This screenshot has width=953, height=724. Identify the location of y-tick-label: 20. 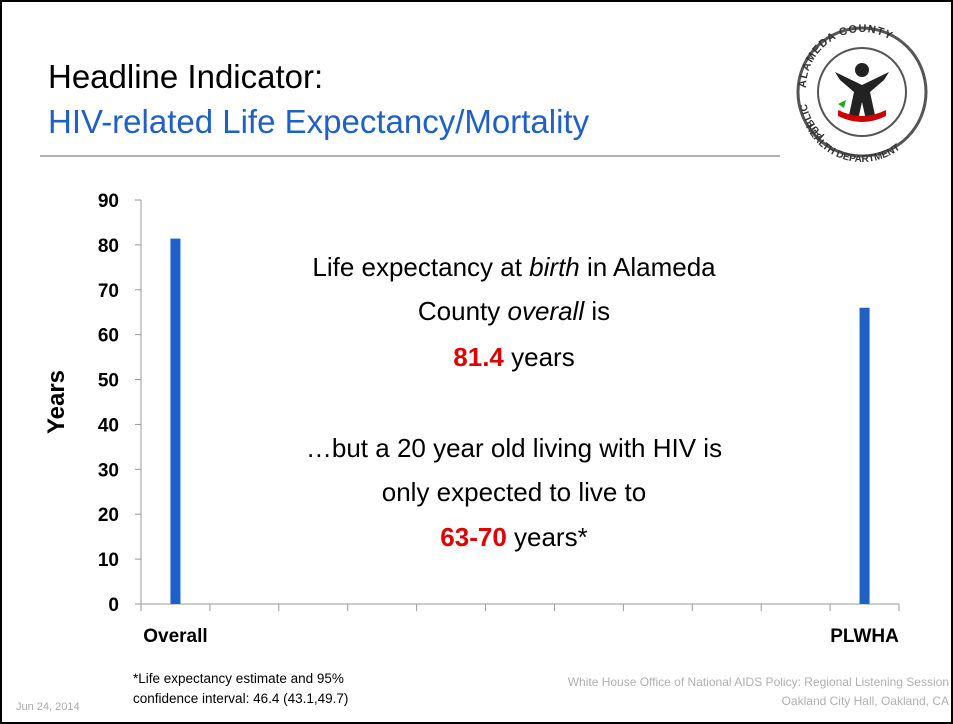
(108, 515).